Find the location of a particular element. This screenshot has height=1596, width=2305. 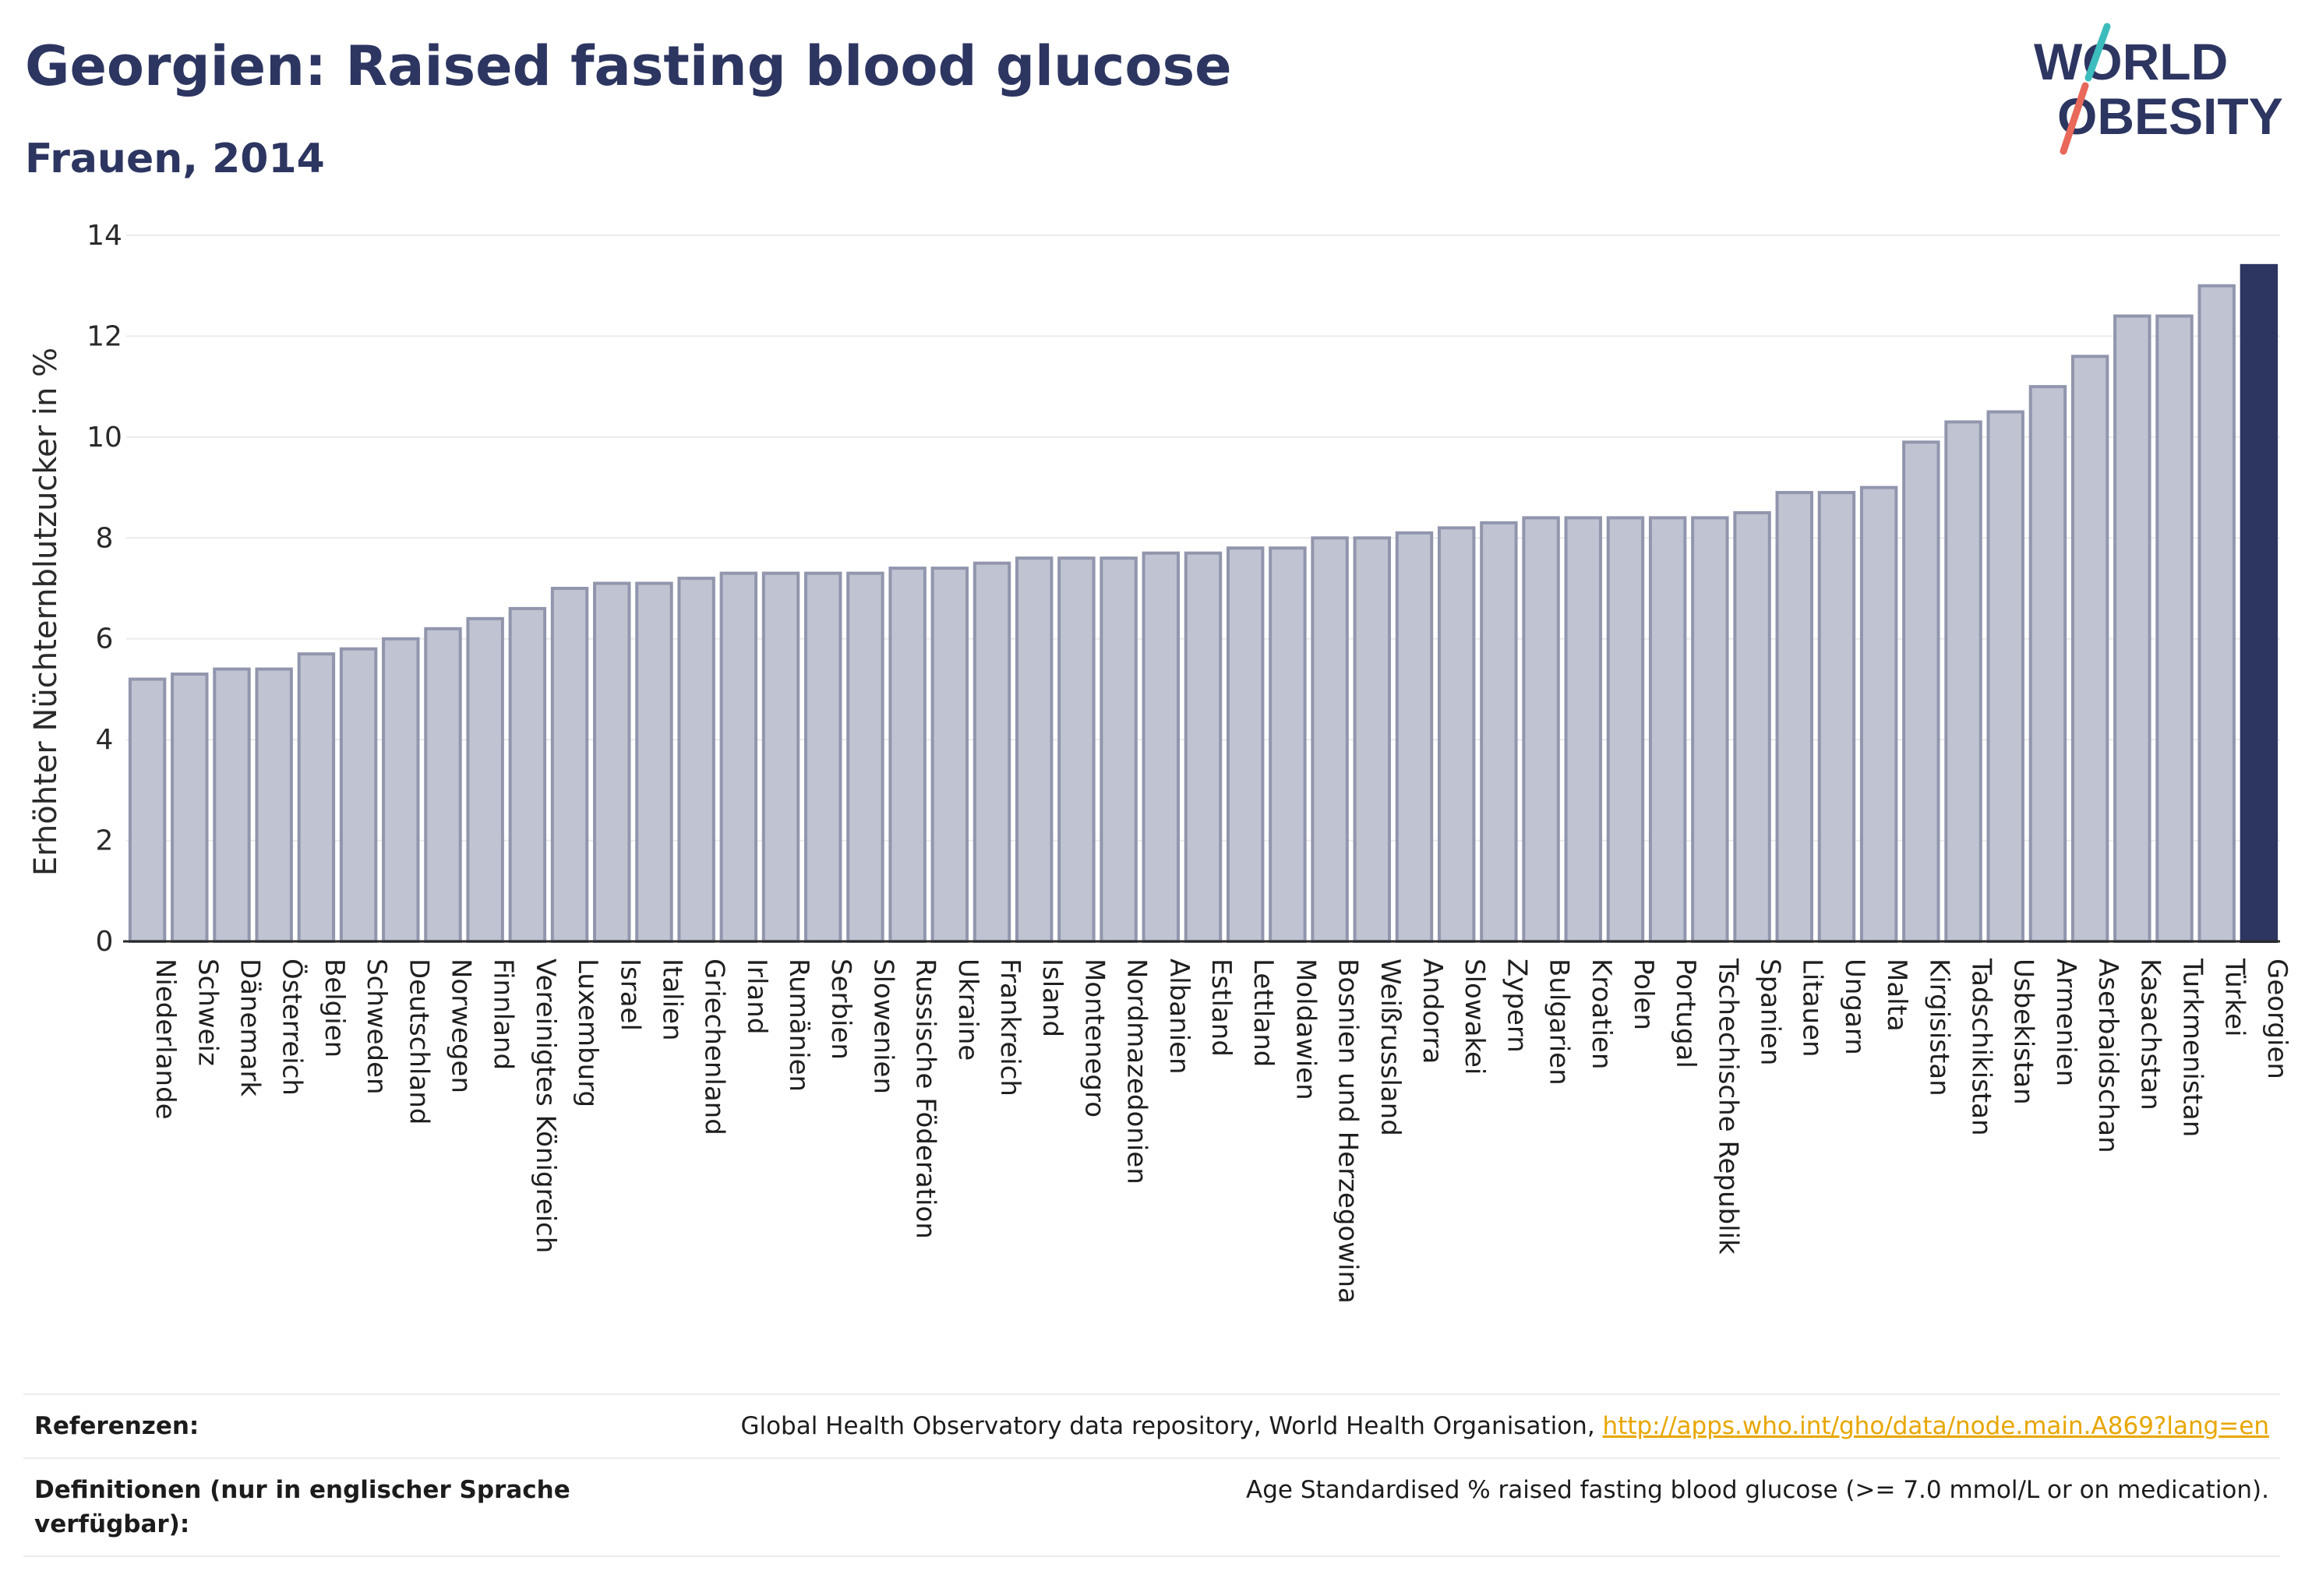

x-tick-label: Belgien is located at coordinates (334, 1008).